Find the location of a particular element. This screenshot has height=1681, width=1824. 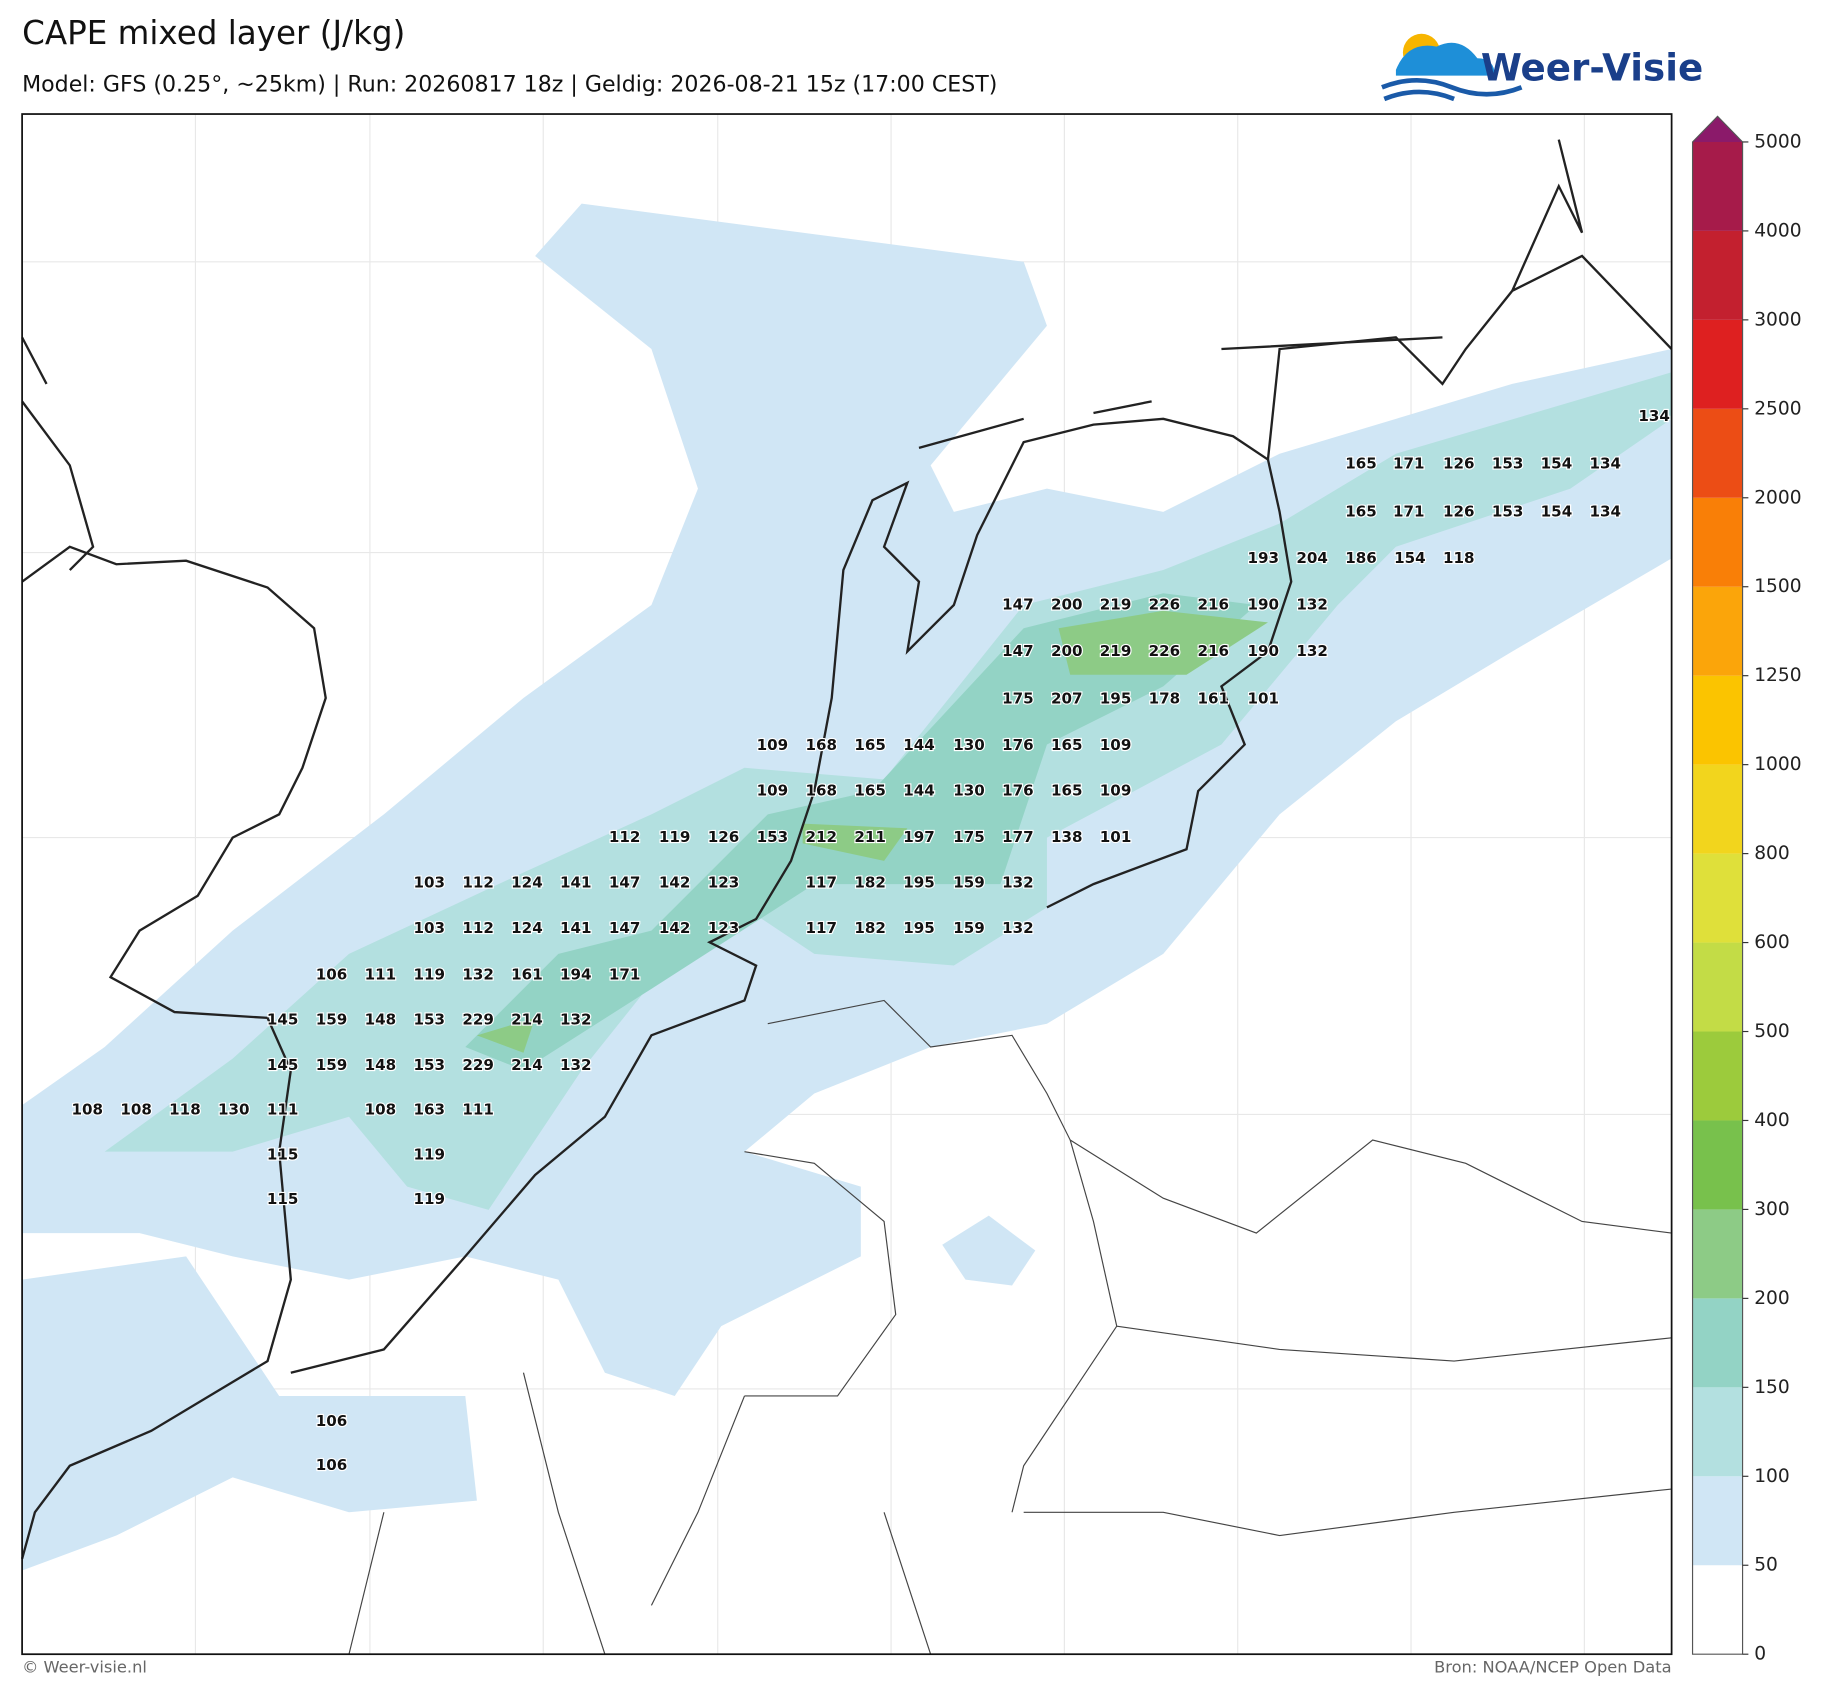

map-value-label: 178 is located at coordinates (1165, 699).